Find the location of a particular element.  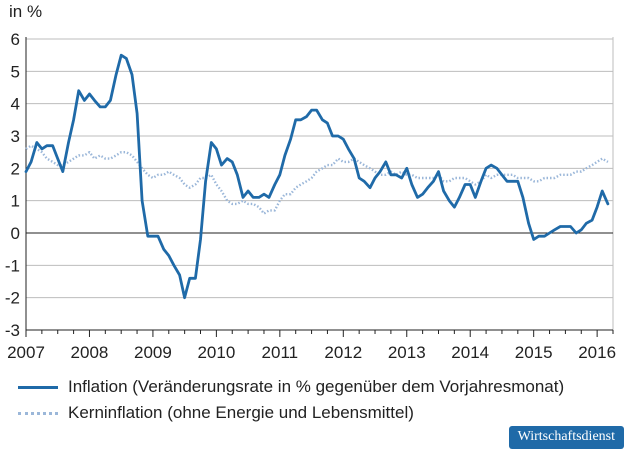

legend-swatch-inflation is located at coordinates (38, 387).